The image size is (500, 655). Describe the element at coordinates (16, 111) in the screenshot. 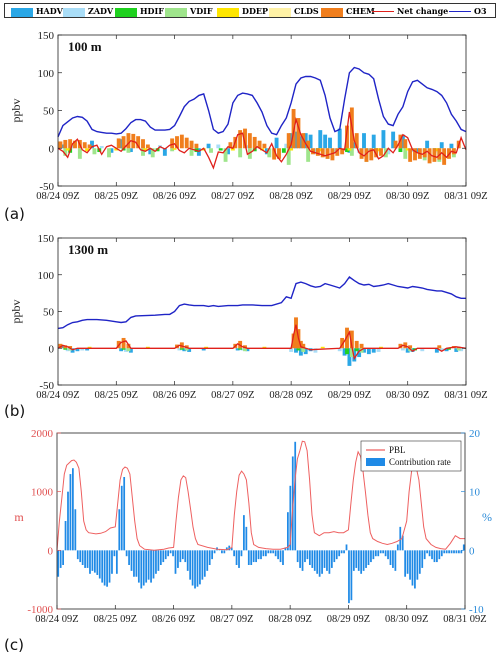

I see `y-axis-label: ppbv` at that location.